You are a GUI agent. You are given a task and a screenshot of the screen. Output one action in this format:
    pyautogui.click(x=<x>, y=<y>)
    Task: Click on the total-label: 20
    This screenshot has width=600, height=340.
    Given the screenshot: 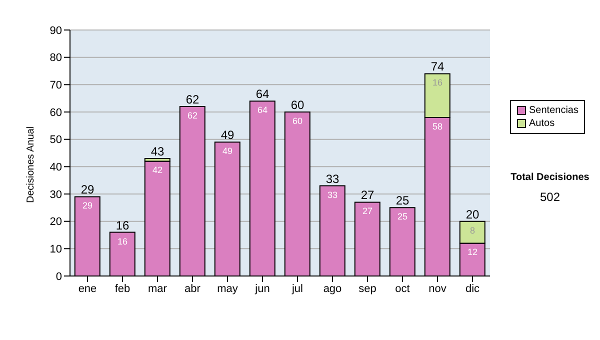 What is the action you would take?
    pyautogui.click(x=473, y=214)
    